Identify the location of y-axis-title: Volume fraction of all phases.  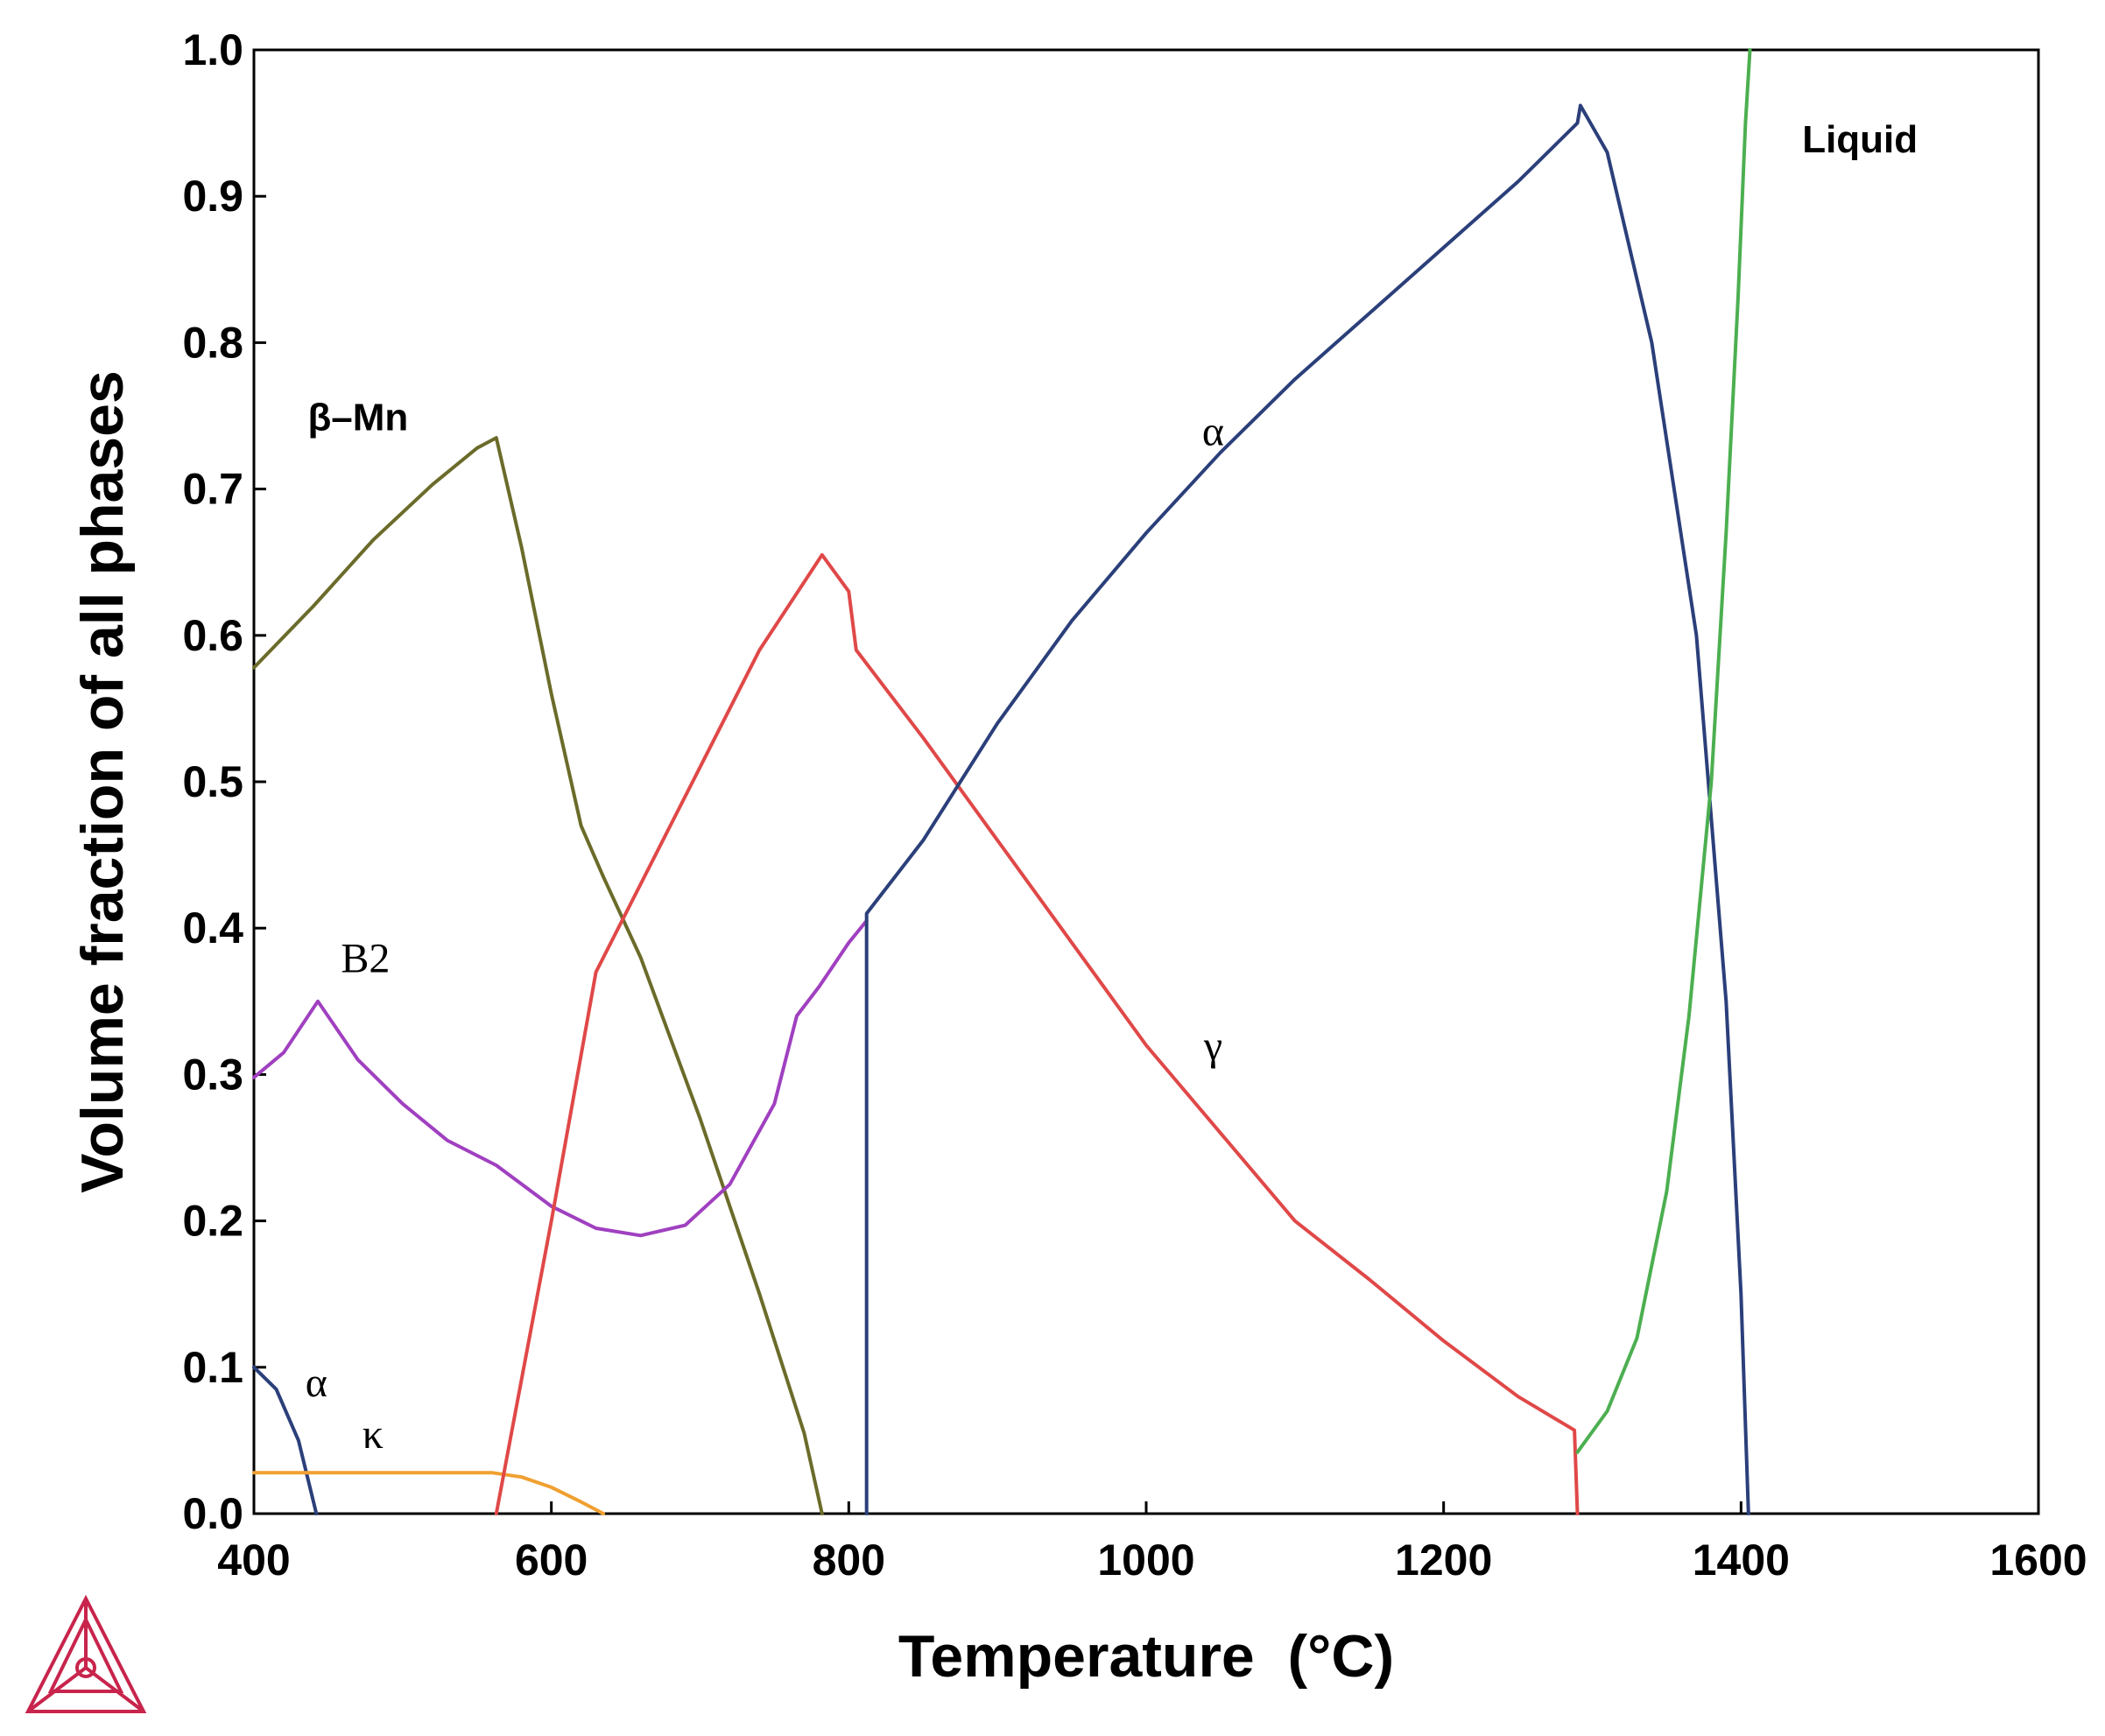
(102, 781).